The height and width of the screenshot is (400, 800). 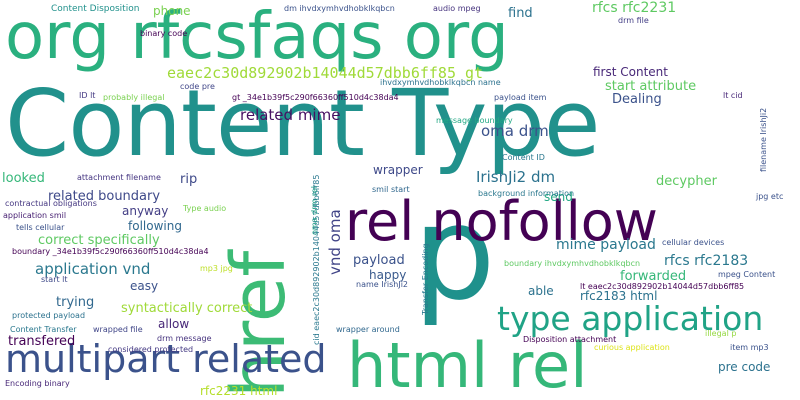 I want to click on word: first Content, so click(x=630, y=72).